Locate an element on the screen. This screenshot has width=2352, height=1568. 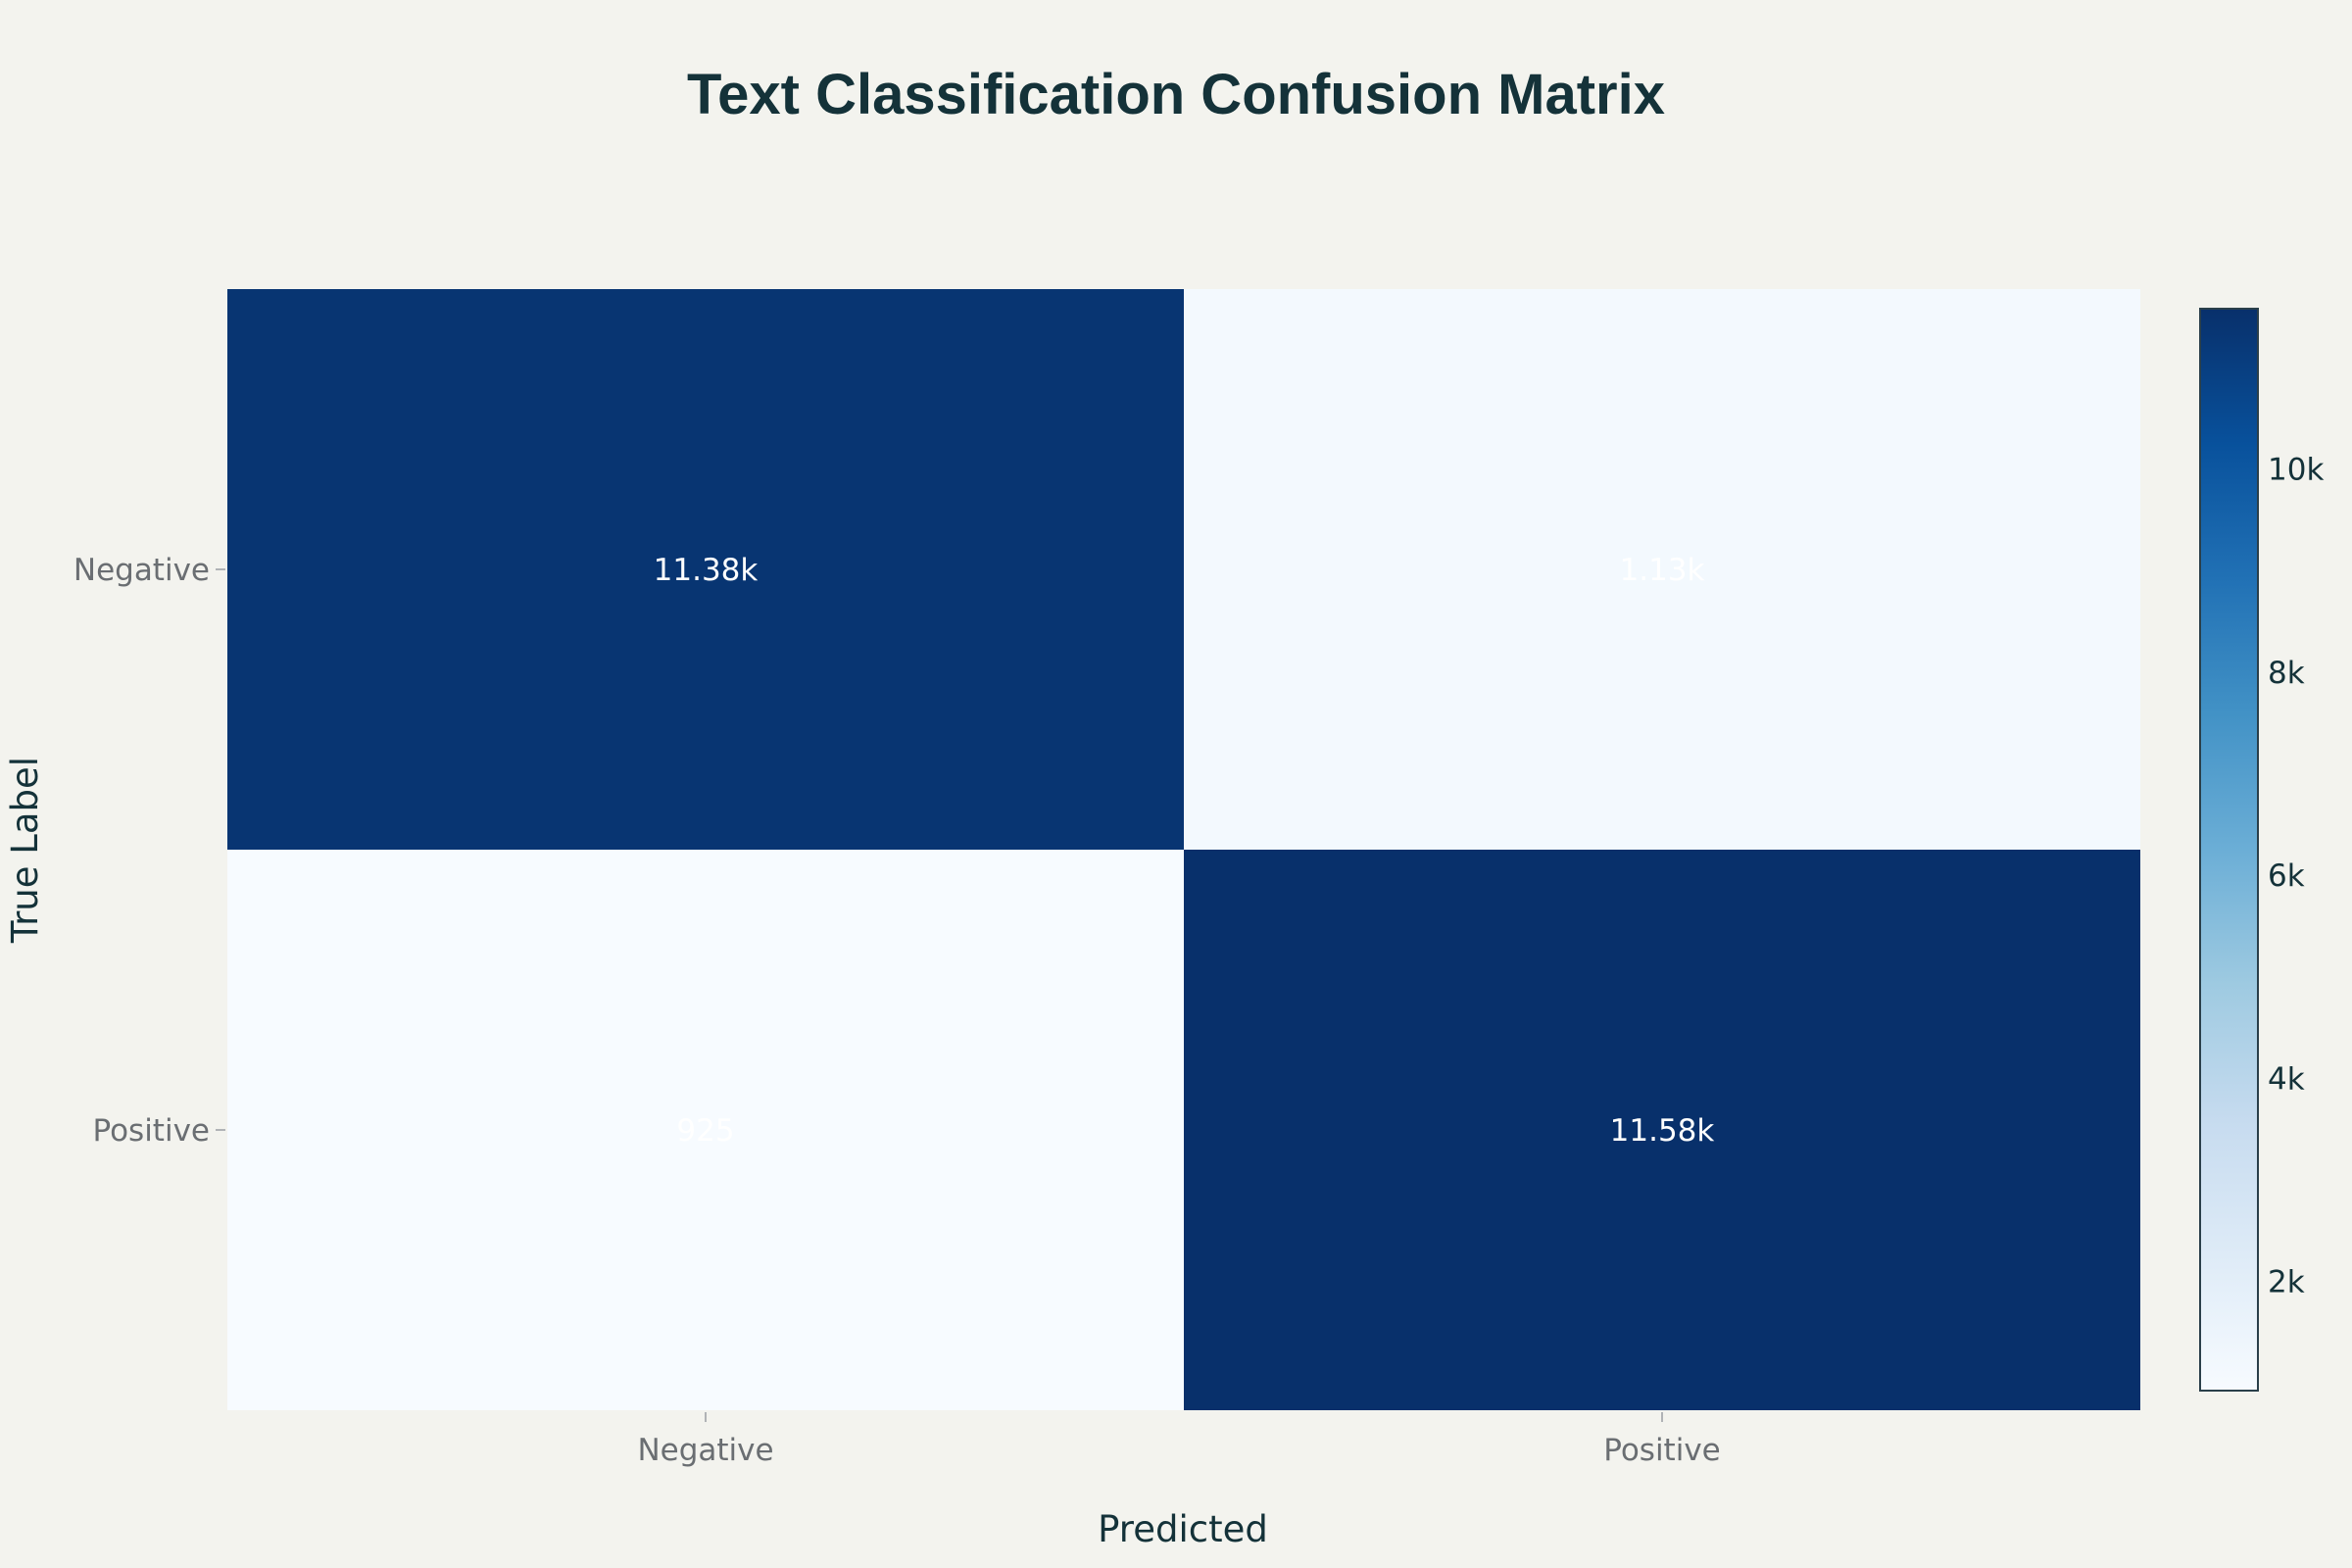
x-tick-label: Negative is located at coordinates (705, 1450).